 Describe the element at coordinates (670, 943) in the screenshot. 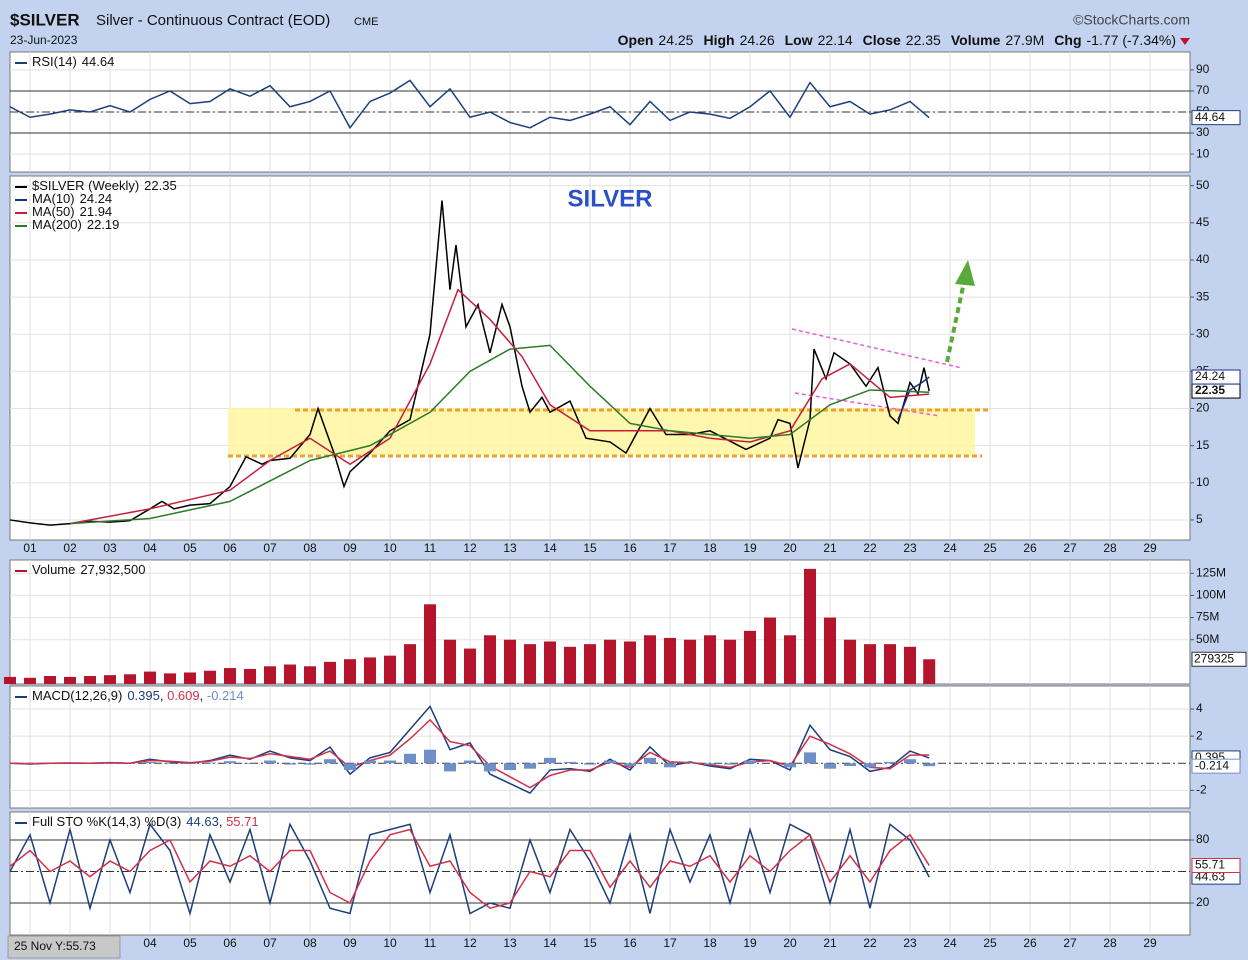

I see `x-tick-label: 17` at that location.